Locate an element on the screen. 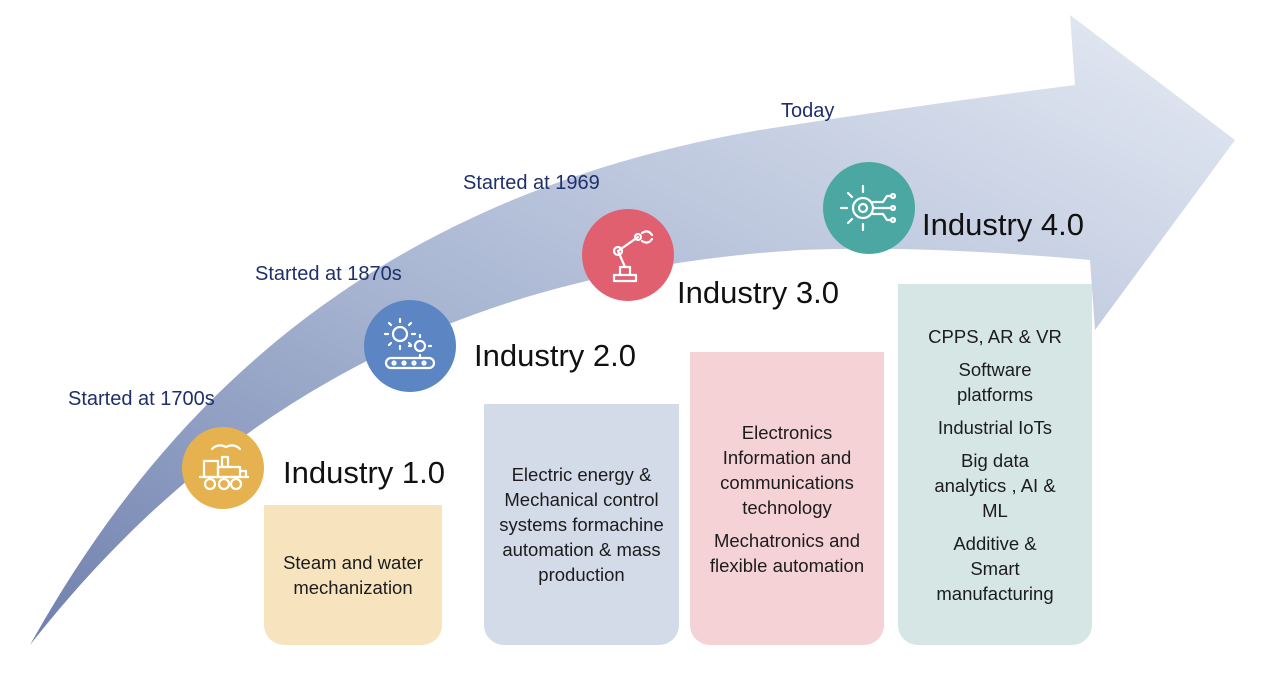  description-line: analytics , AI & is located at coordinates (995, 485).